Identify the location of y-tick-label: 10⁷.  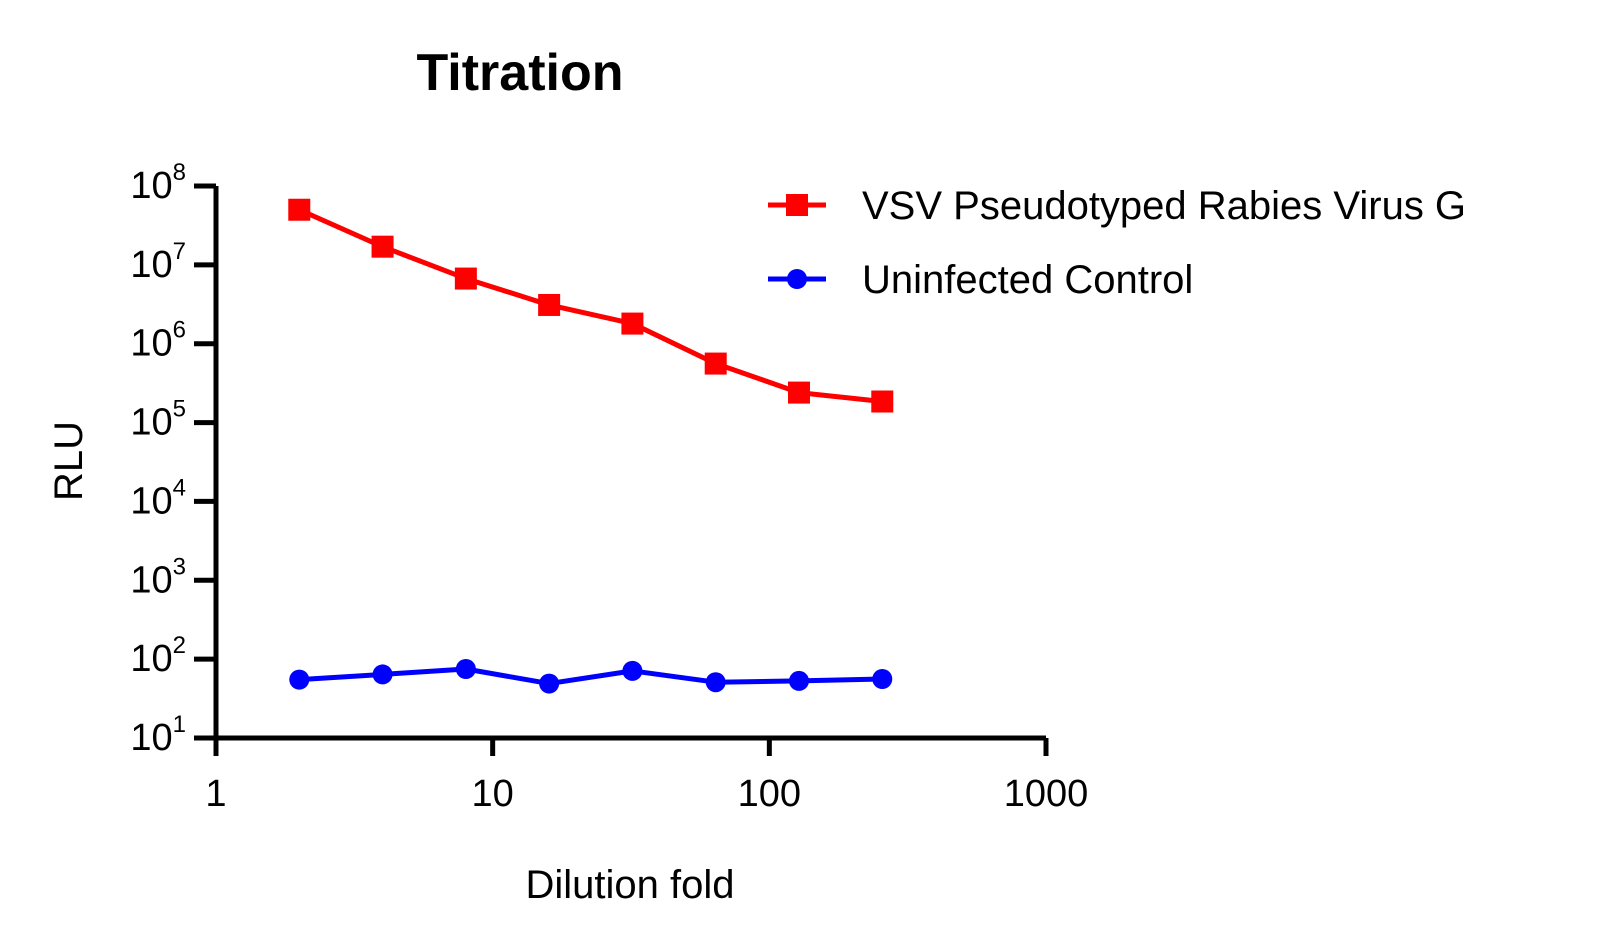
(158, 262).